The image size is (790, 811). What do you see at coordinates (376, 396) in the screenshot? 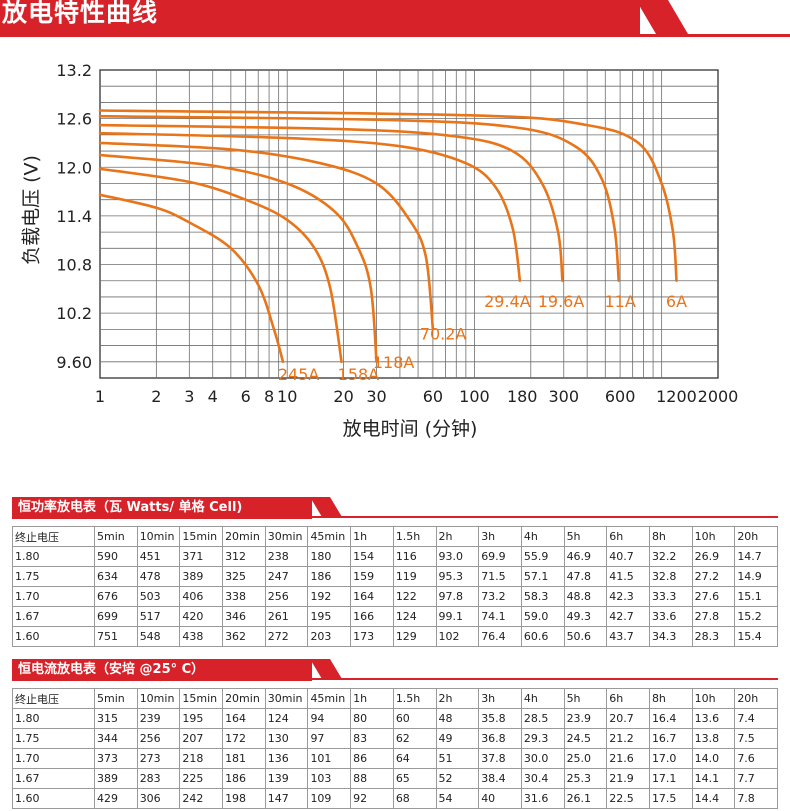
I see `x-tick-label: 30` at bounding box center [376, 396].